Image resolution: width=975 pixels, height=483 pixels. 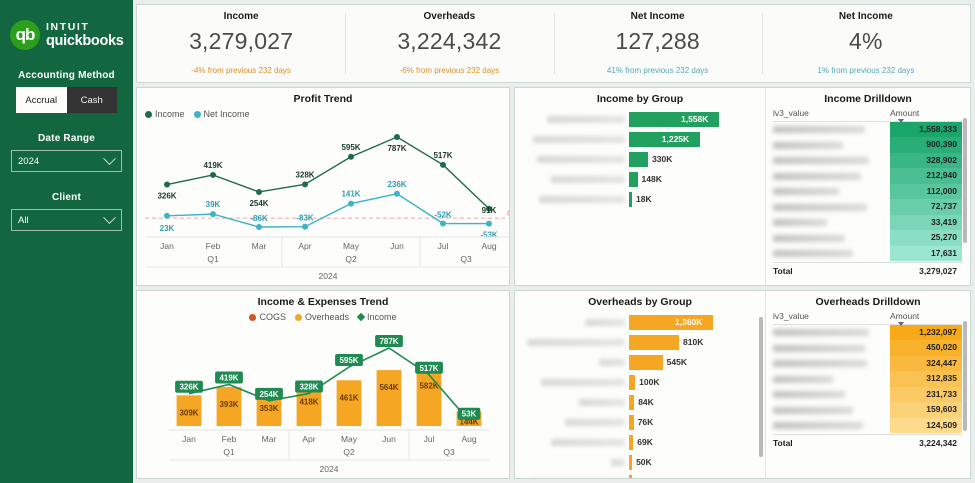 I want to click on group-bar-row: 18K, so click(x=640, y=199).